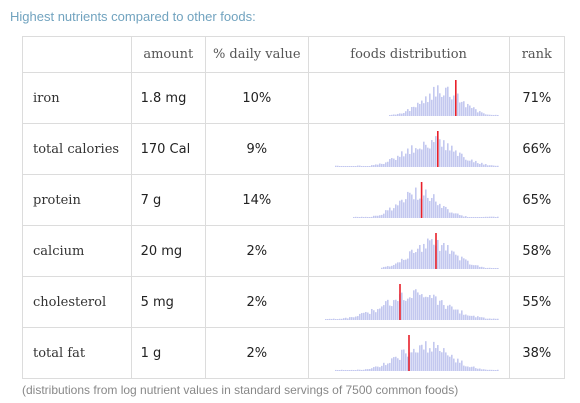 This screenshot has height=403, width=580. What do you see at coordinates (408, 302) in the screenshot?
I see `distribution-cell` at bounding box center [408, 302].